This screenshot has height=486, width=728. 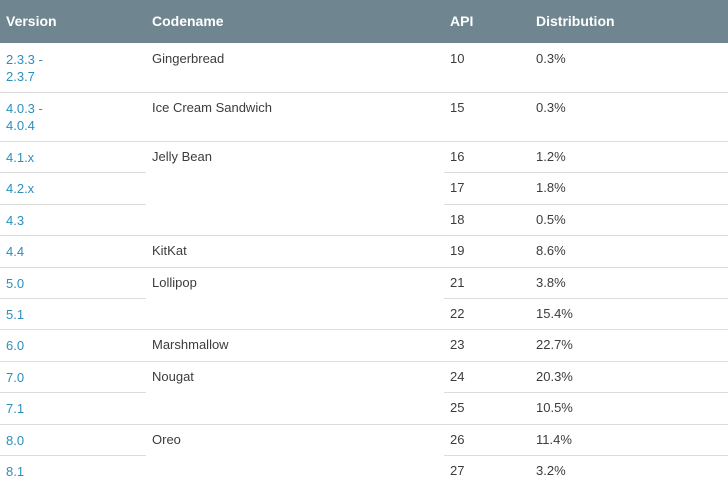 What do you see at coordinates (182, 156) in the screenshot?
I see `codename-cell: Jelly Bean` at bounding box center [182, 156].